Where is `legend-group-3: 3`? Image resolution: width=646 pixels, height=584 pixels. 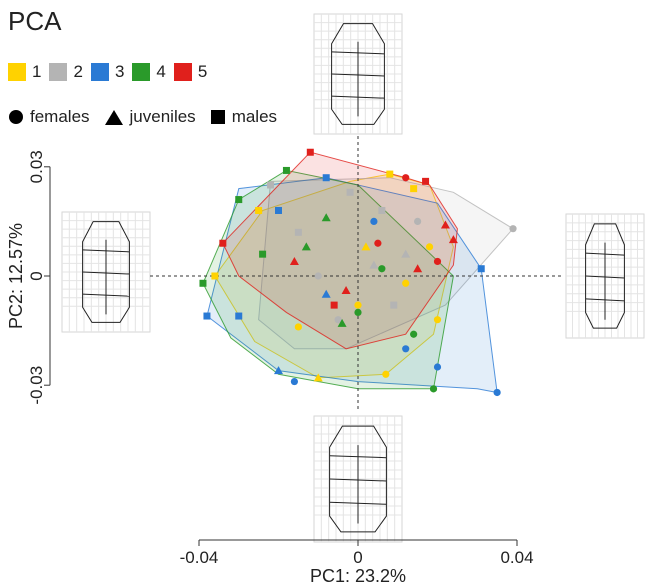
legend-group-3: 3 is located at coordinates (107, 72).